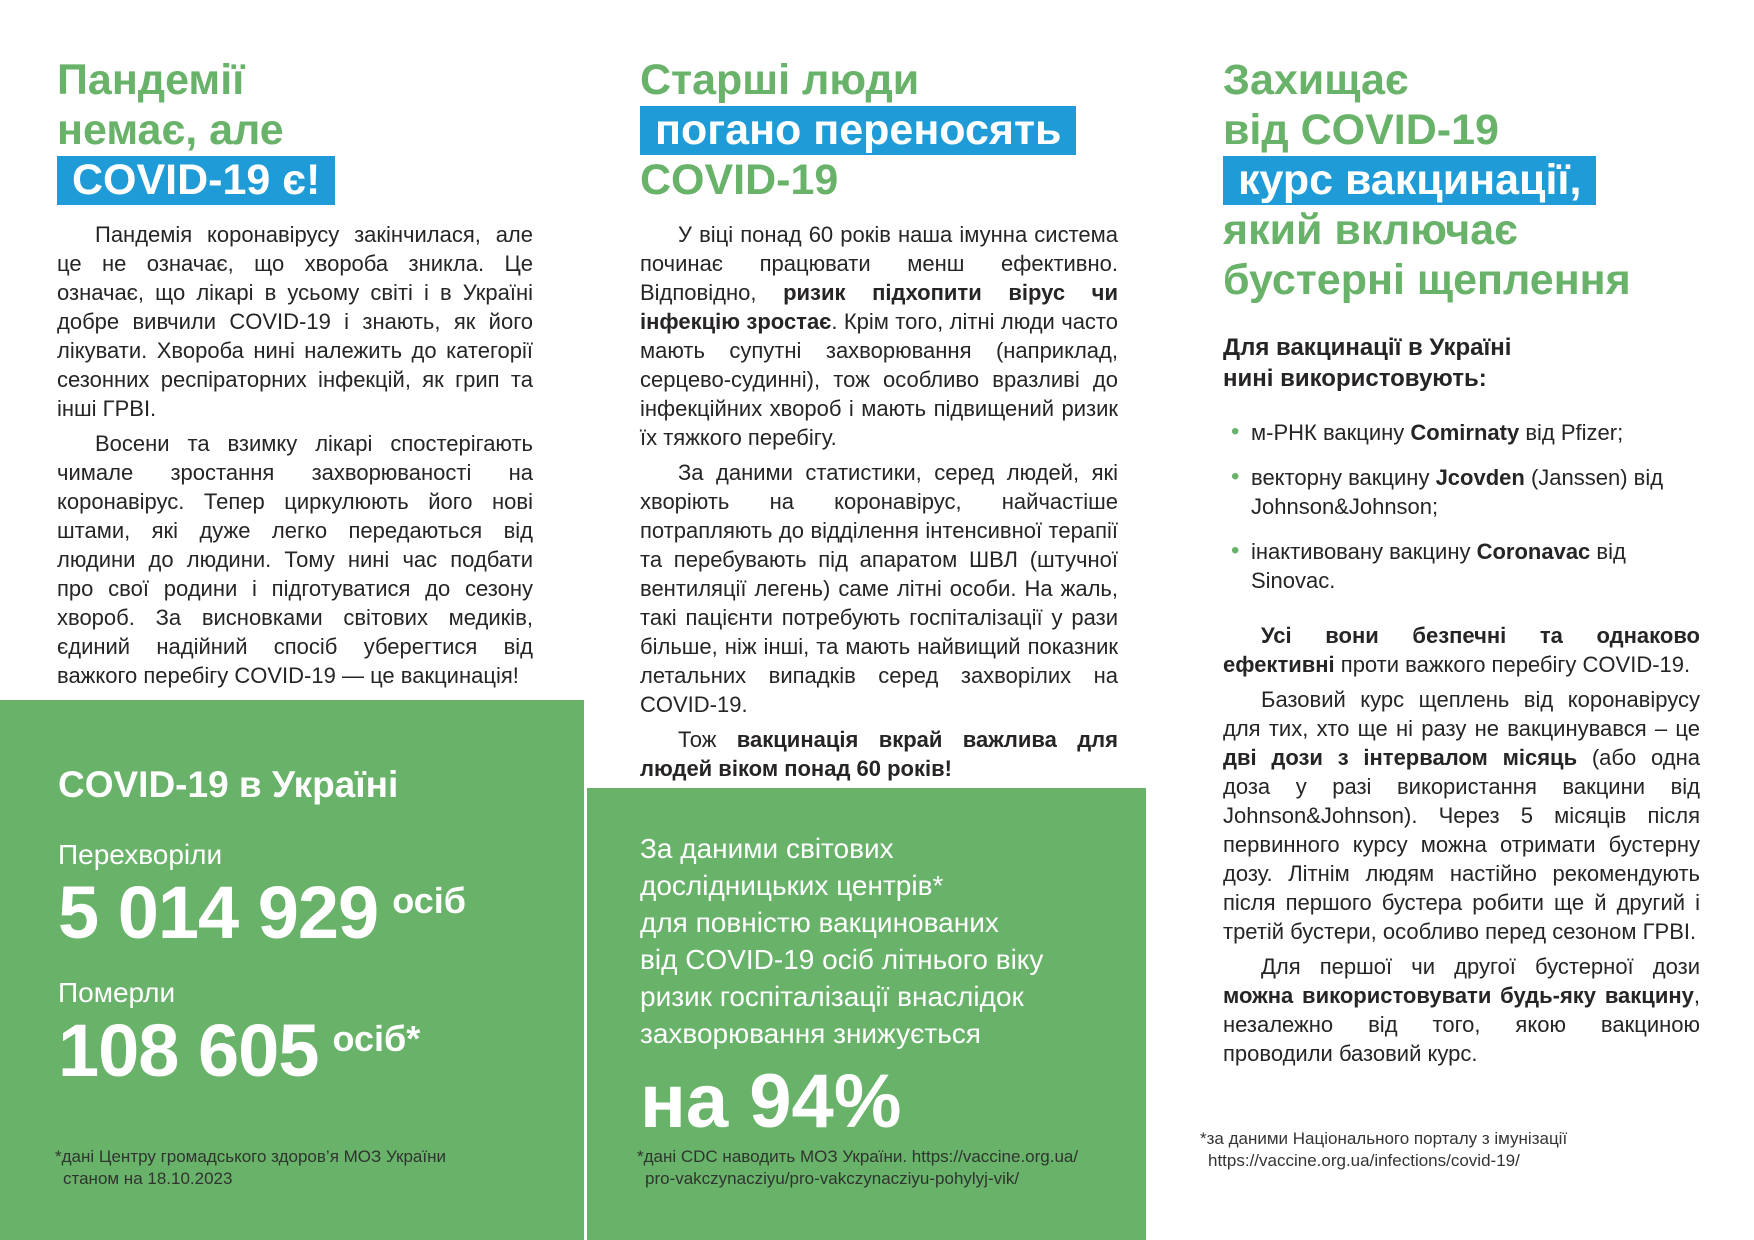  Describe the element at coordinates (1361, 130) in the screenshot. I see `vaccination-heading-line2: від COVID-19` at that location.